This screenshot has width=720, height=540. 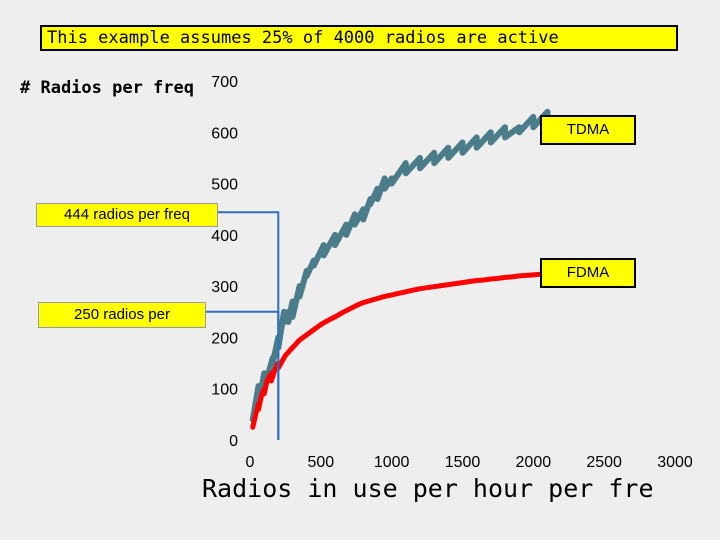 I want to click on y-tick-label-300: 300, so click(x=224, y=287).